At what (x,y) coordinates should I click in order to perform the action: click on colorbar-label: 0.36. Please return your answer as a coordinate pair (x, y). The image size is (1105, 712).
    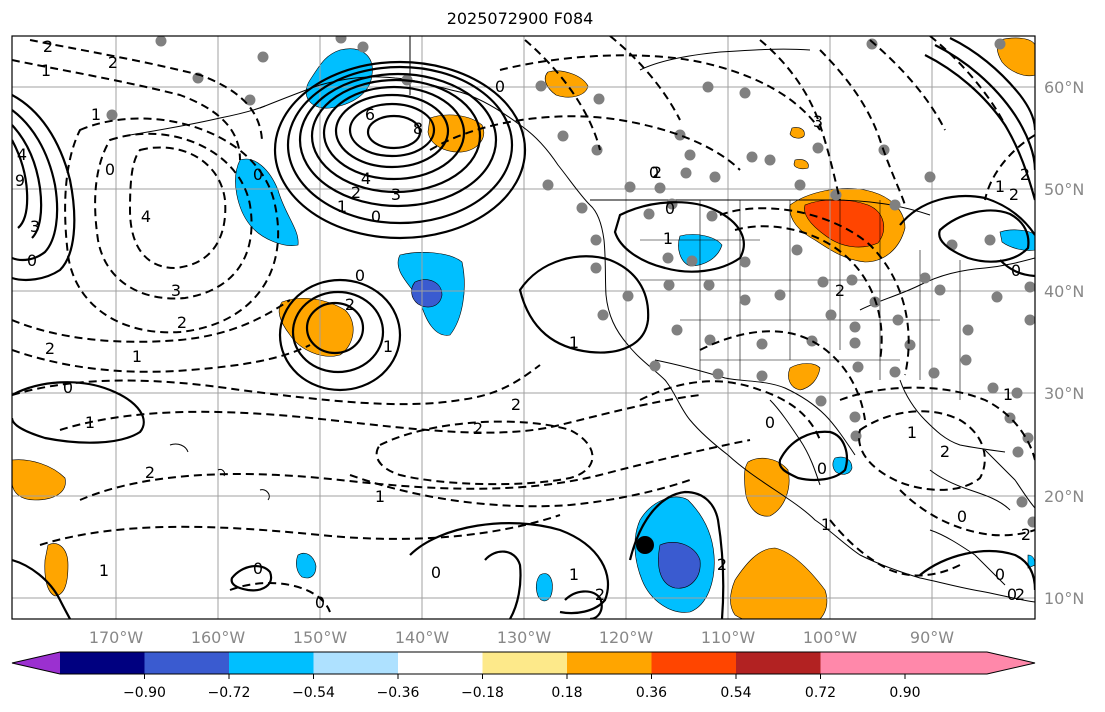
    Looking at the image, I should click on (651, 693).